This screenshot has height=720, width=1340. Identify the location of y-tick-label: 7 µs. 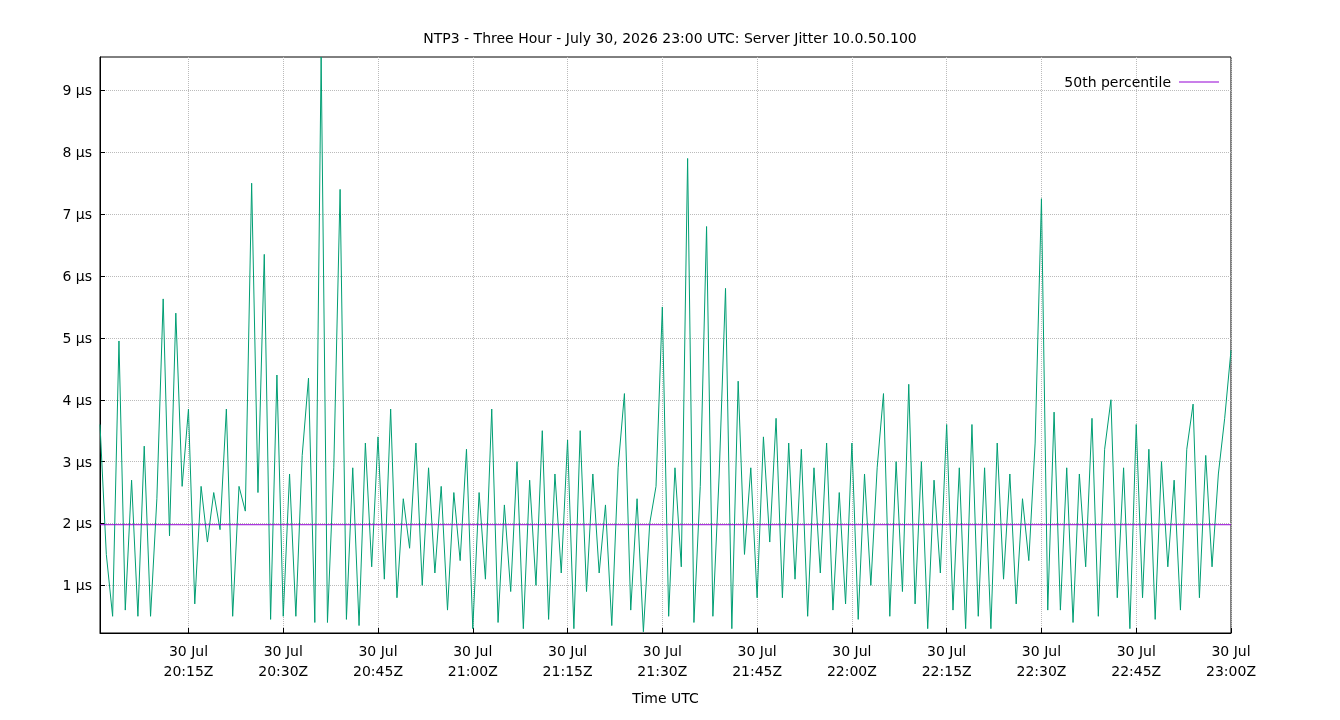
(77, 214).